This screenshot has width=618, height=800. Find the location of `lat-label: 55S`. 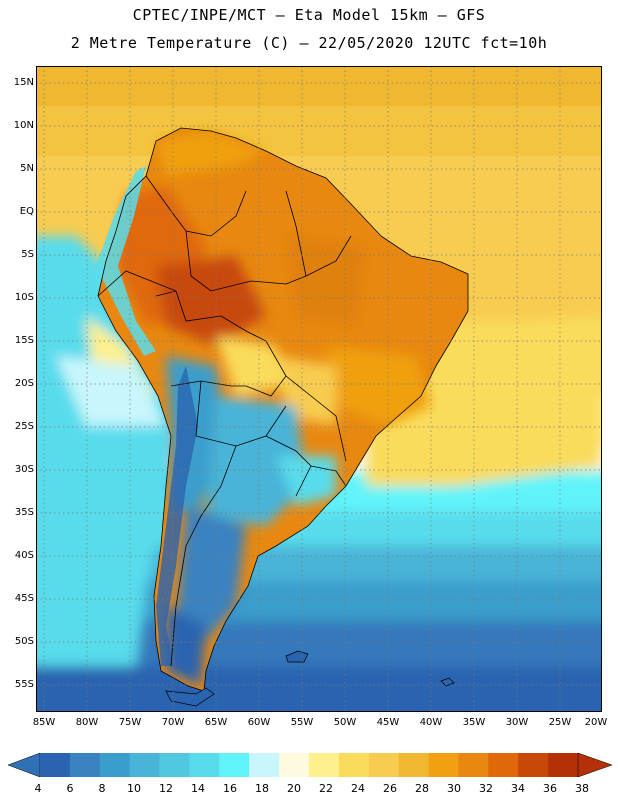

lat-label: 55S is located at coordinates (24, 684).